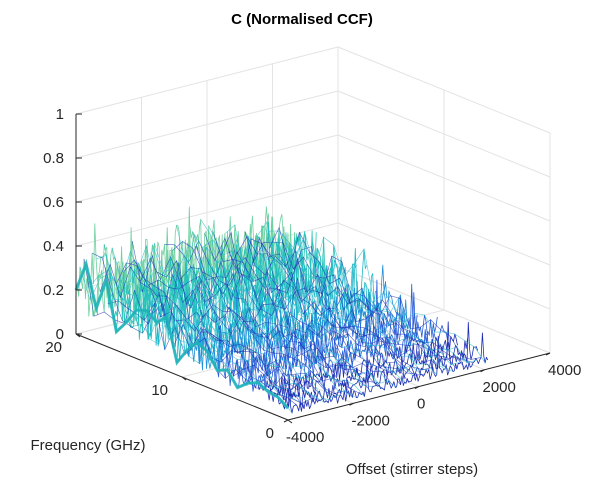  I want to click on z-tick-label: 0.4, so click(53, 246).